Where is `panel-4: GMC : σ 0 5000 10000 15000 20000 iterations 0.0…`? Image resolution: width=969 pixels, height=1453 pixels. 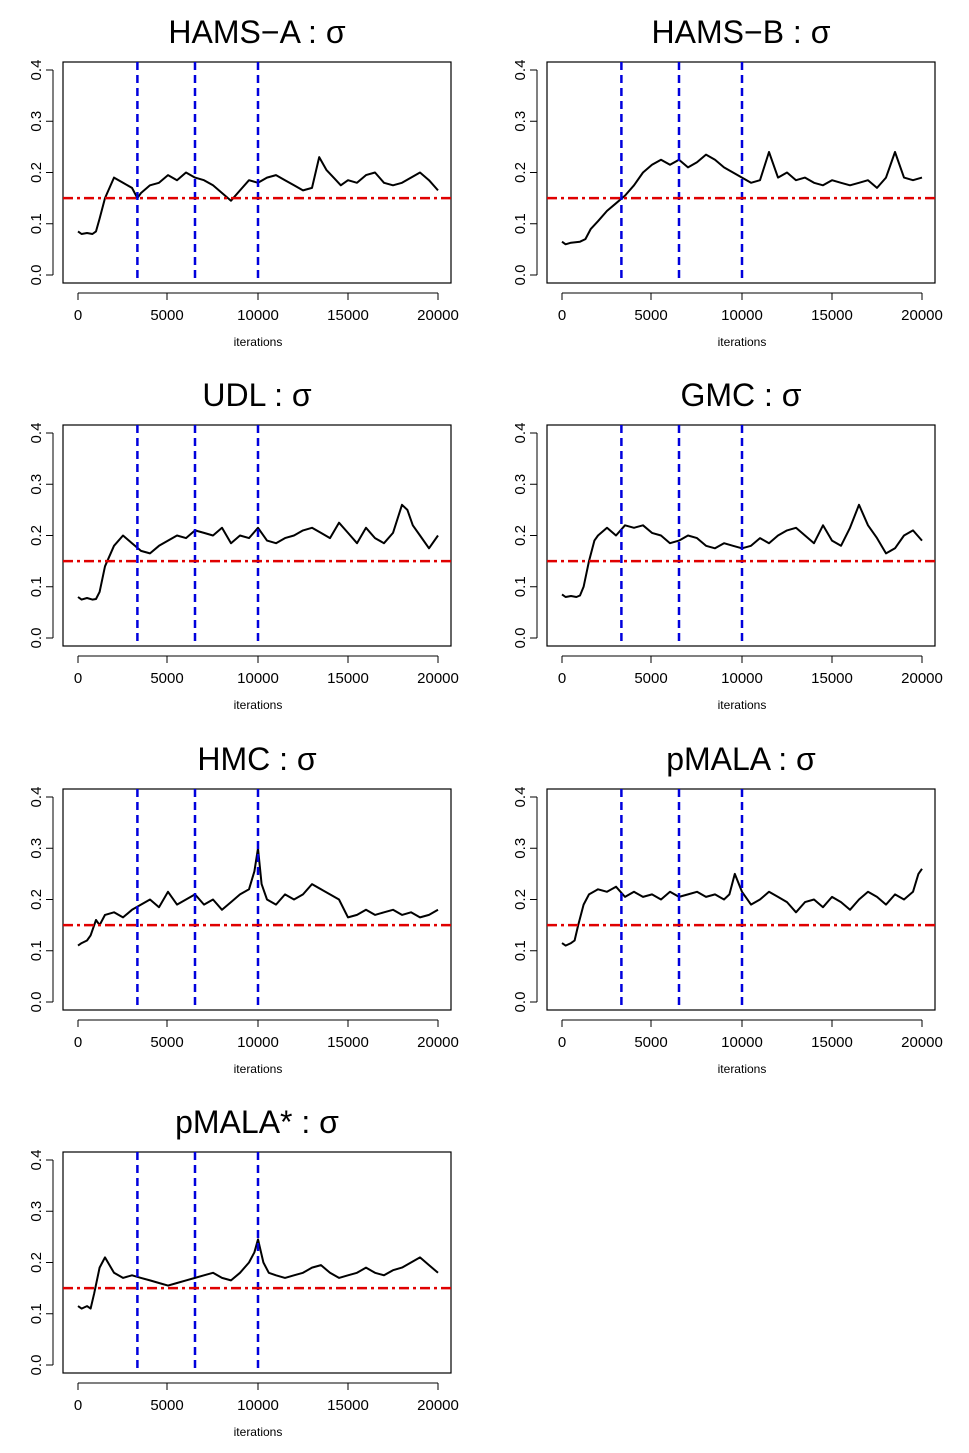 panel-4: GMC : σ 0 5000 10000 15000 20000 iterations 0.0… is located at coordinates (727, 544).